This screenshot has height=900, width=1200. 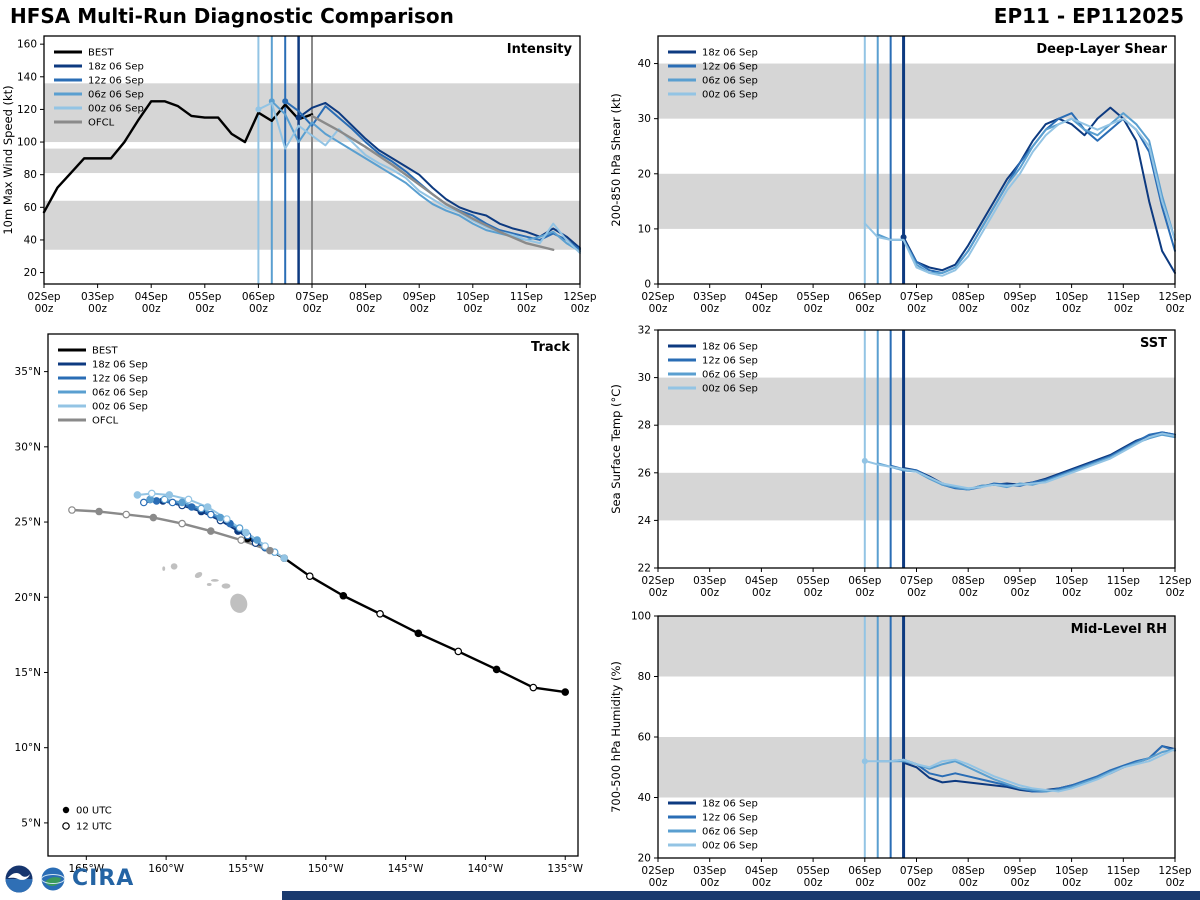 What do you see at coordinates (232, 16) in the screenshot?
I see `page-title: HFSA Multi-Run Diagnostic Comparison` at bounding box center [232, 16].